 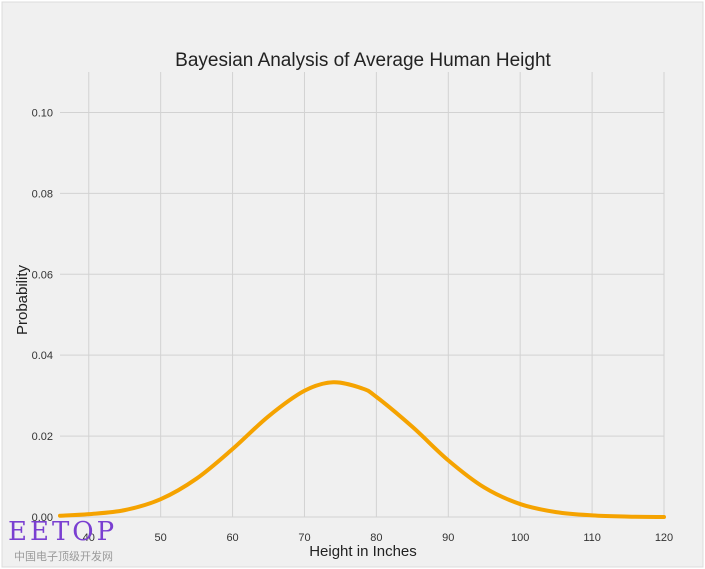 I want to click on y-tick-label: 0.06, so click(x=42, y=275).